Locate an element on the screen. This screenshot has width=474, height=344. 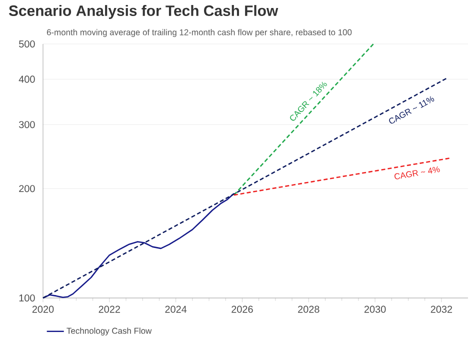
x-tick-label: 2022 is located at coordinates (109, 309).